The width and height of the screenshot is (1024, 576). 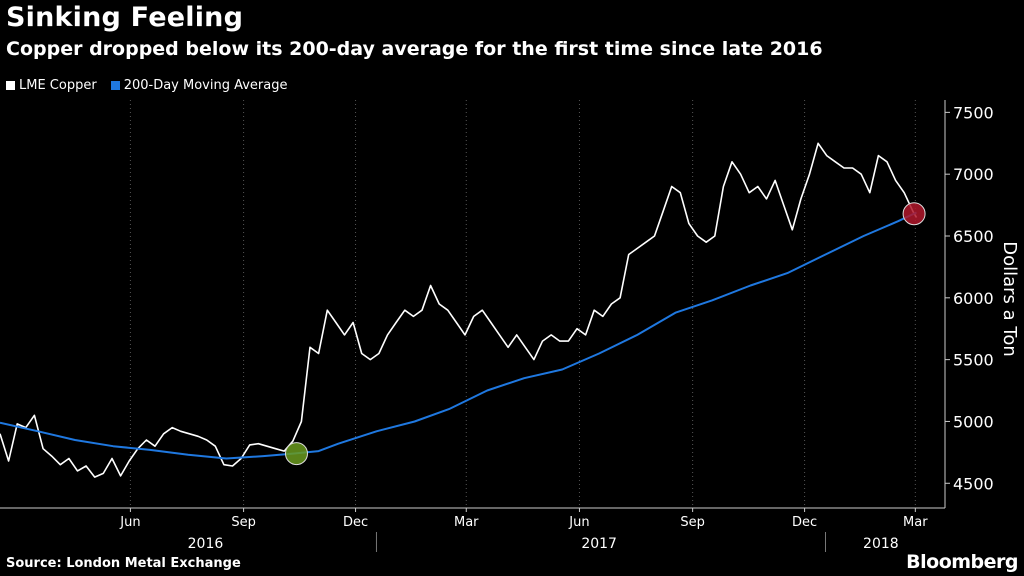 What do you see at coordinates (125, 17) in the screenshot?
I see `chart-title: Sinking Feeling` at bounding box center [125, 17].